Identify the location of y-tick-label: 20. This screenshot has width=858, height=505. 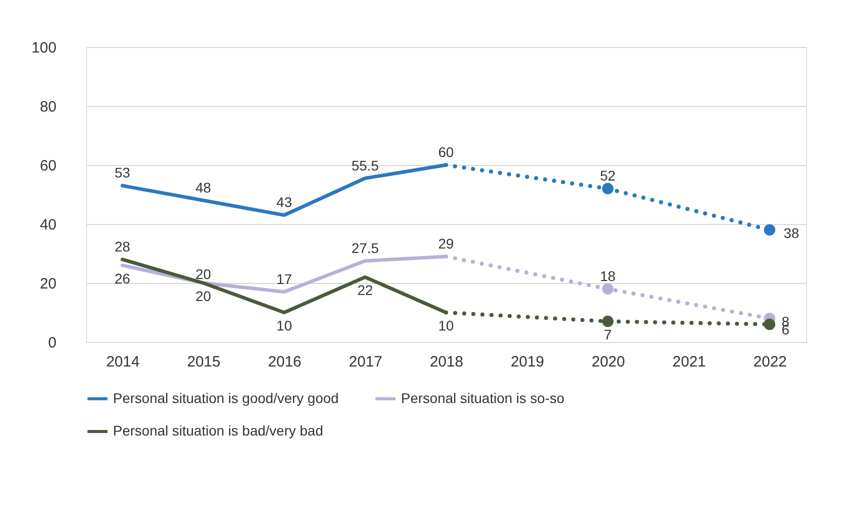
(48, 284).